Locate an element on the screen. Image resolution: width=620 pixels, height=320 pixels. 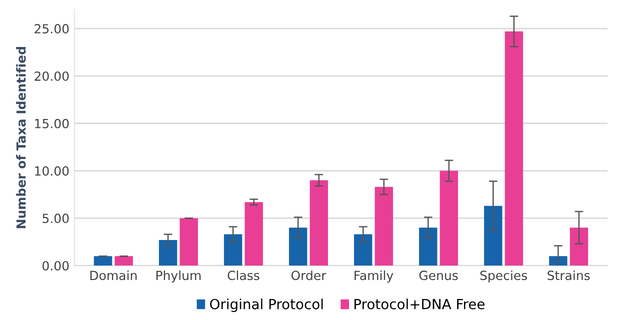
x-tick-label: Family is located at coordinates (374, 276).